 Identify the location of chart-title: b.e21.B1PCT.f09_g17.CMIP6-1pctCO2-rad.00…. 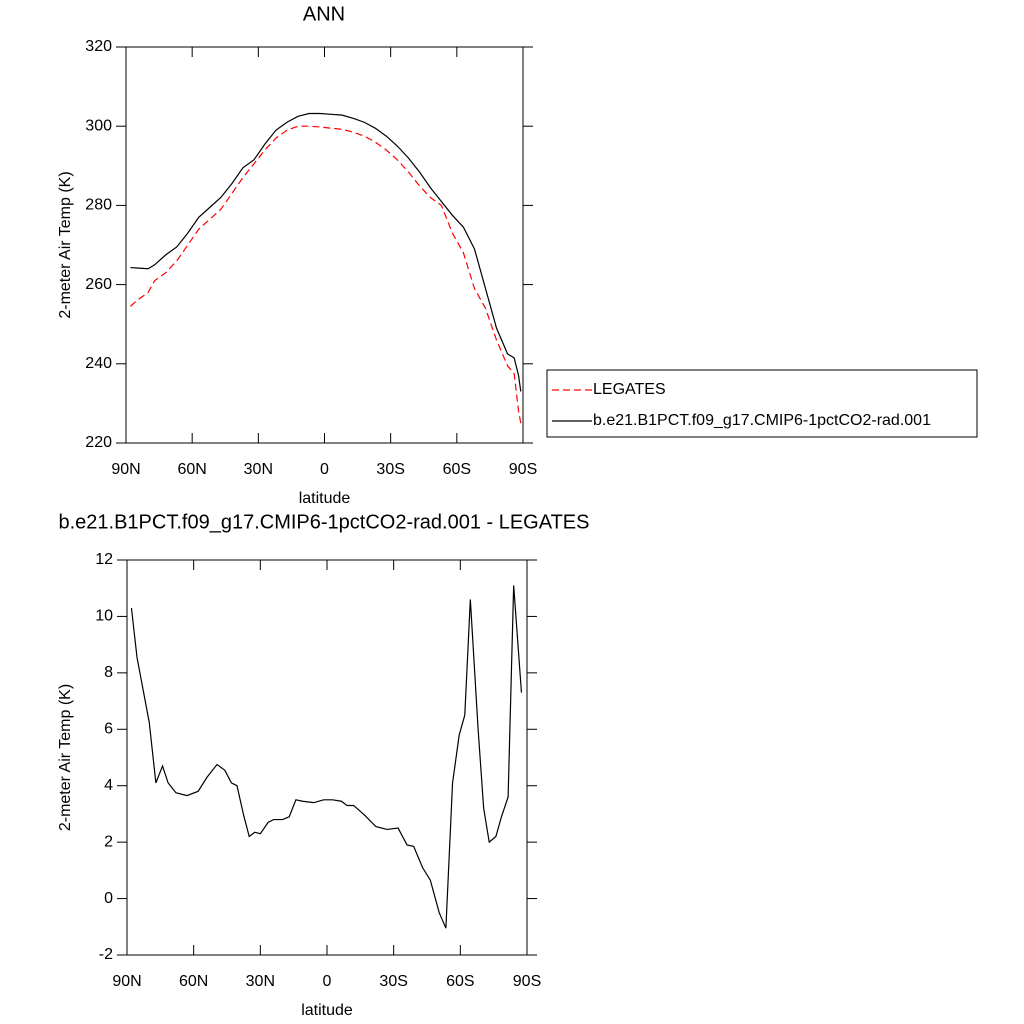
(323, 522).